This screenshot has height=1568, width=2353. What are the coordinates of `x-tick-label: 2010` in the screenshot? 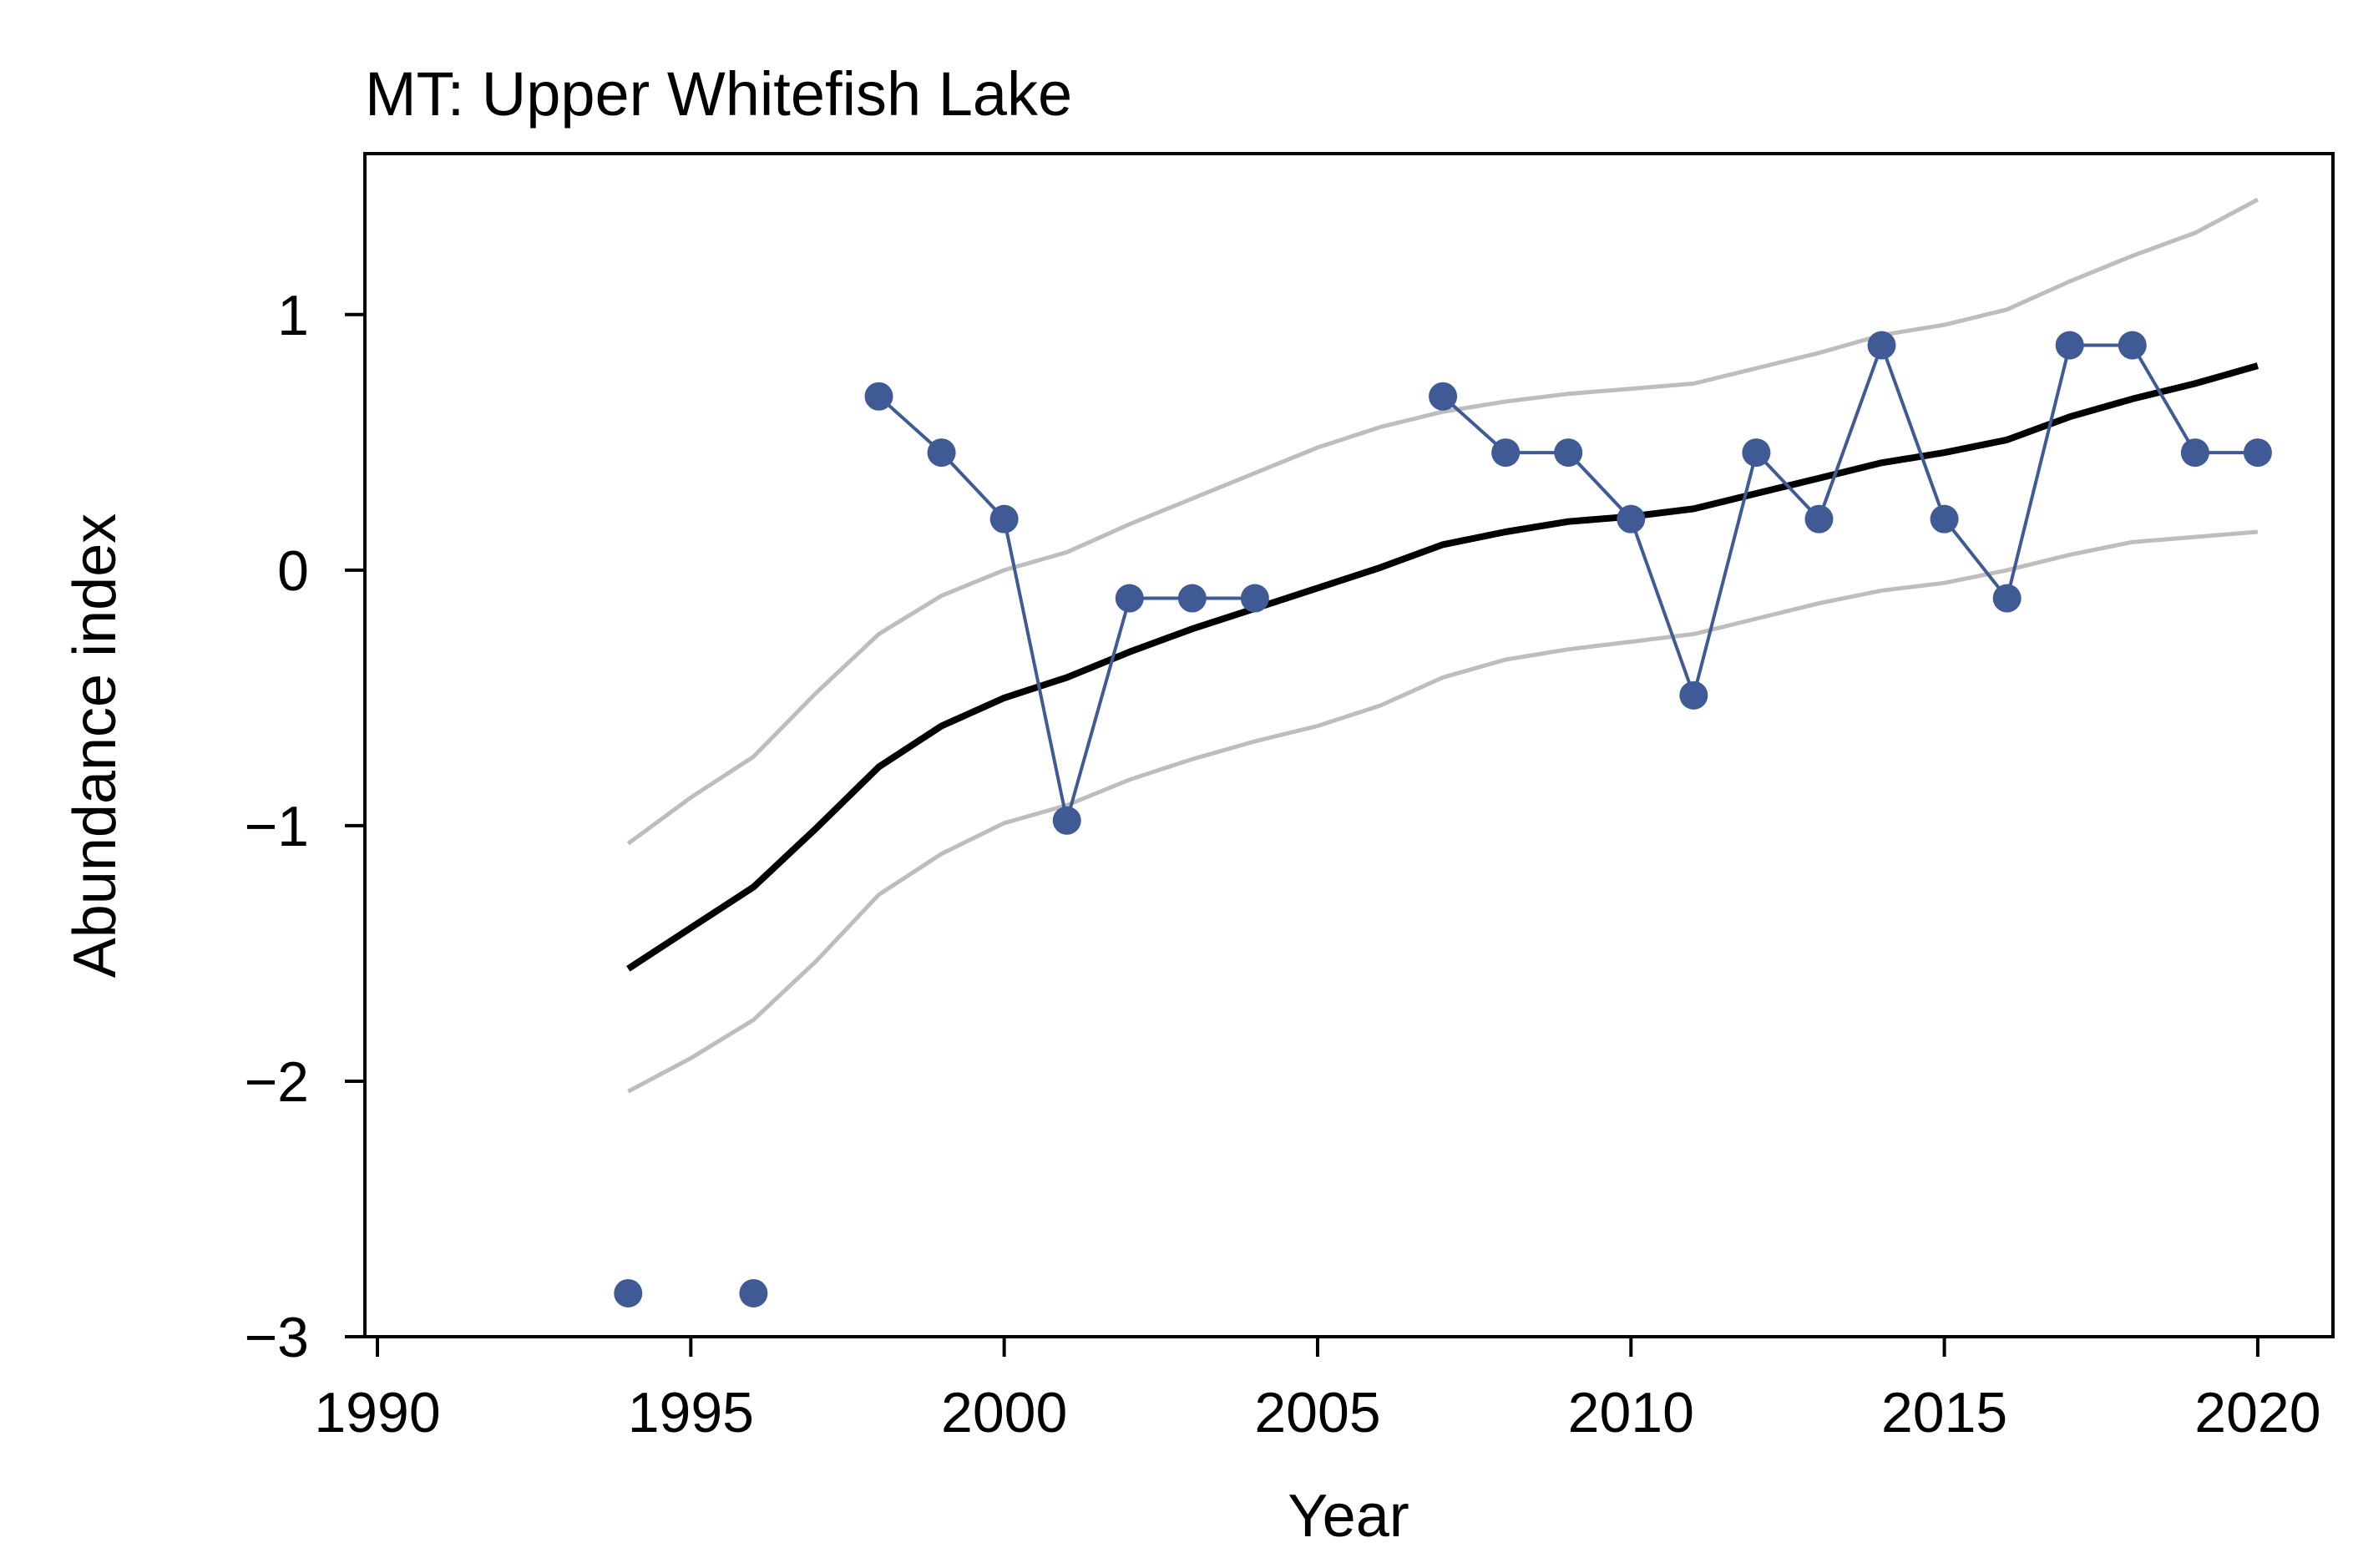 It's located at (1631, 1412).